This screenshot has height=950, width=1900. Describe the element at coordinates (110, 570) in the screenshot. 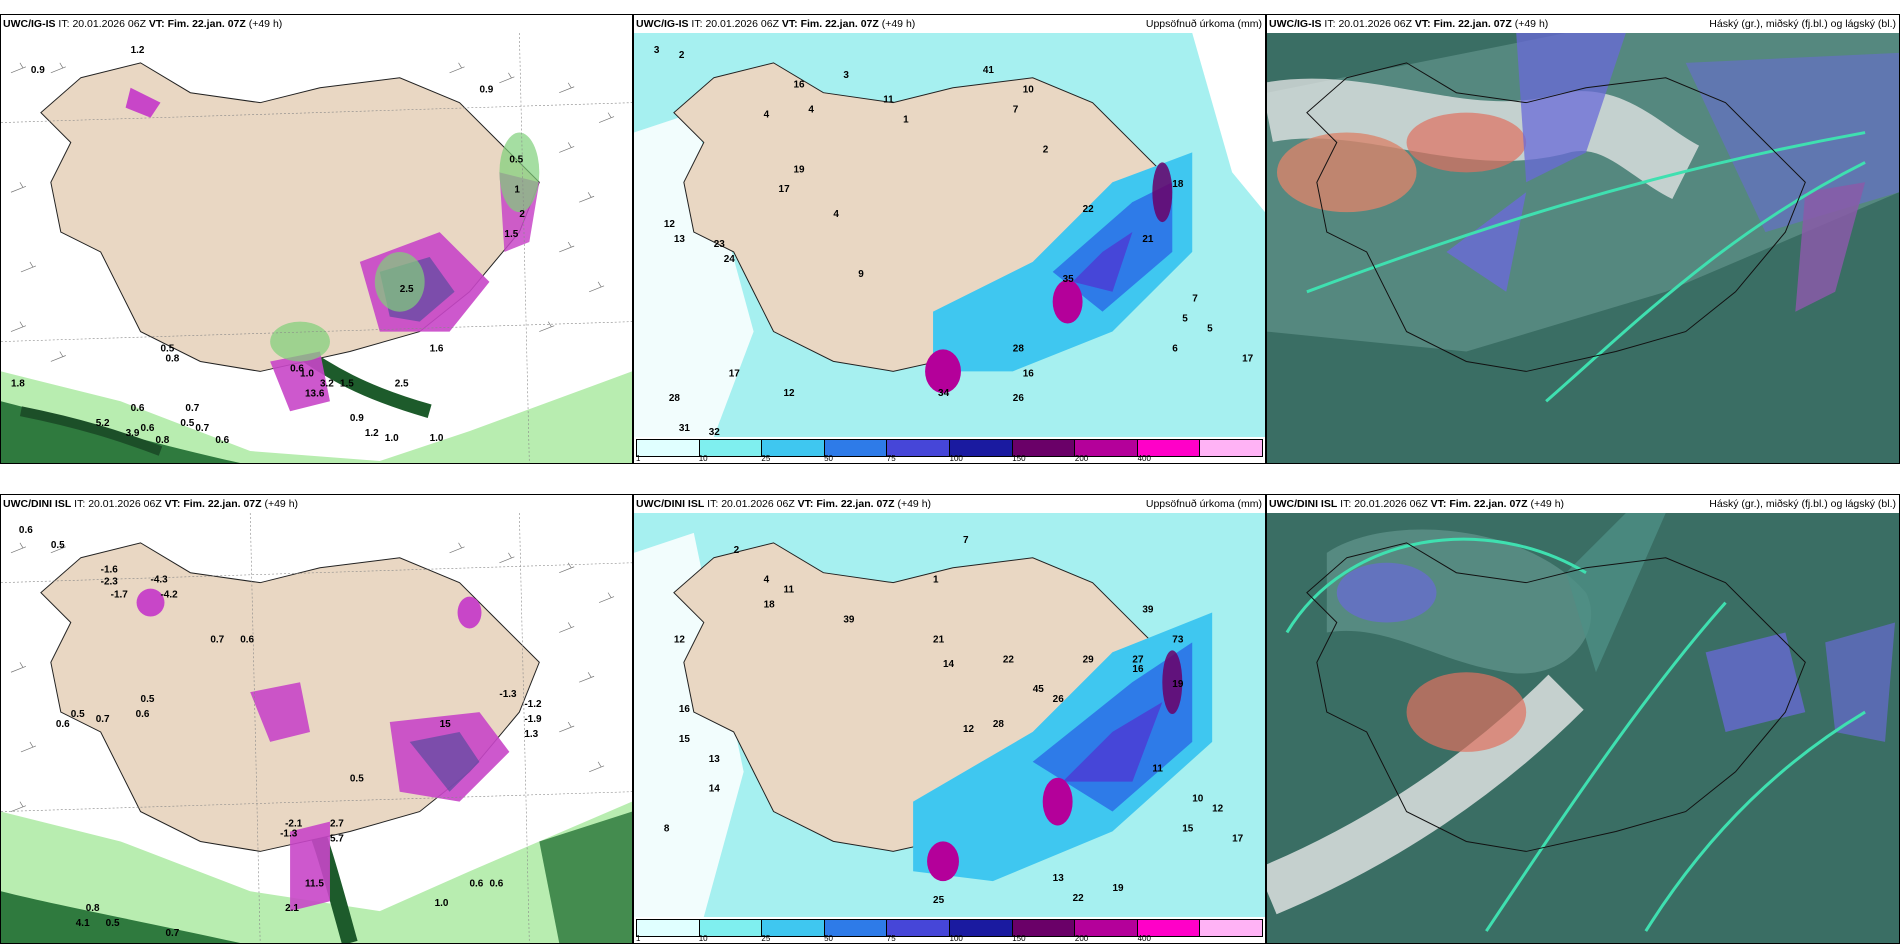

I see `value-label: -1.6` at that location.